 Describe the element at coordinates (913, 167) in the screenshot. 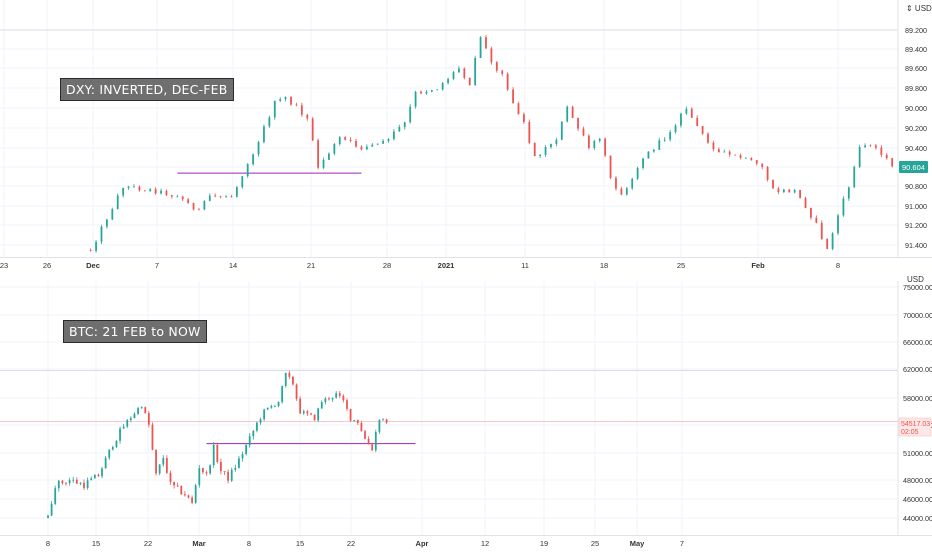

I see `dxy-price-badge-text: 90.604` at that location.